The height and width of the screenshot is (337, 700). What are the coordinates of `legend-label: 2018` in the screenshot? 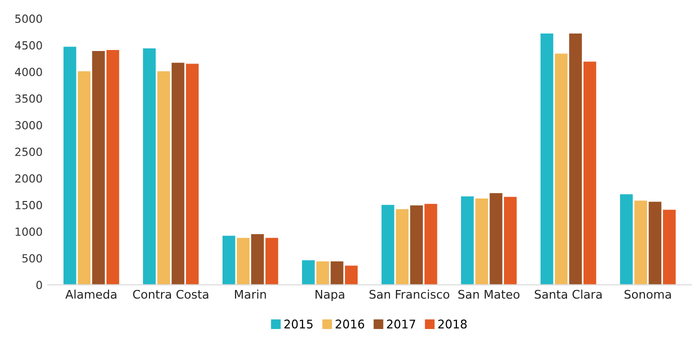 It's located at (452, 324).